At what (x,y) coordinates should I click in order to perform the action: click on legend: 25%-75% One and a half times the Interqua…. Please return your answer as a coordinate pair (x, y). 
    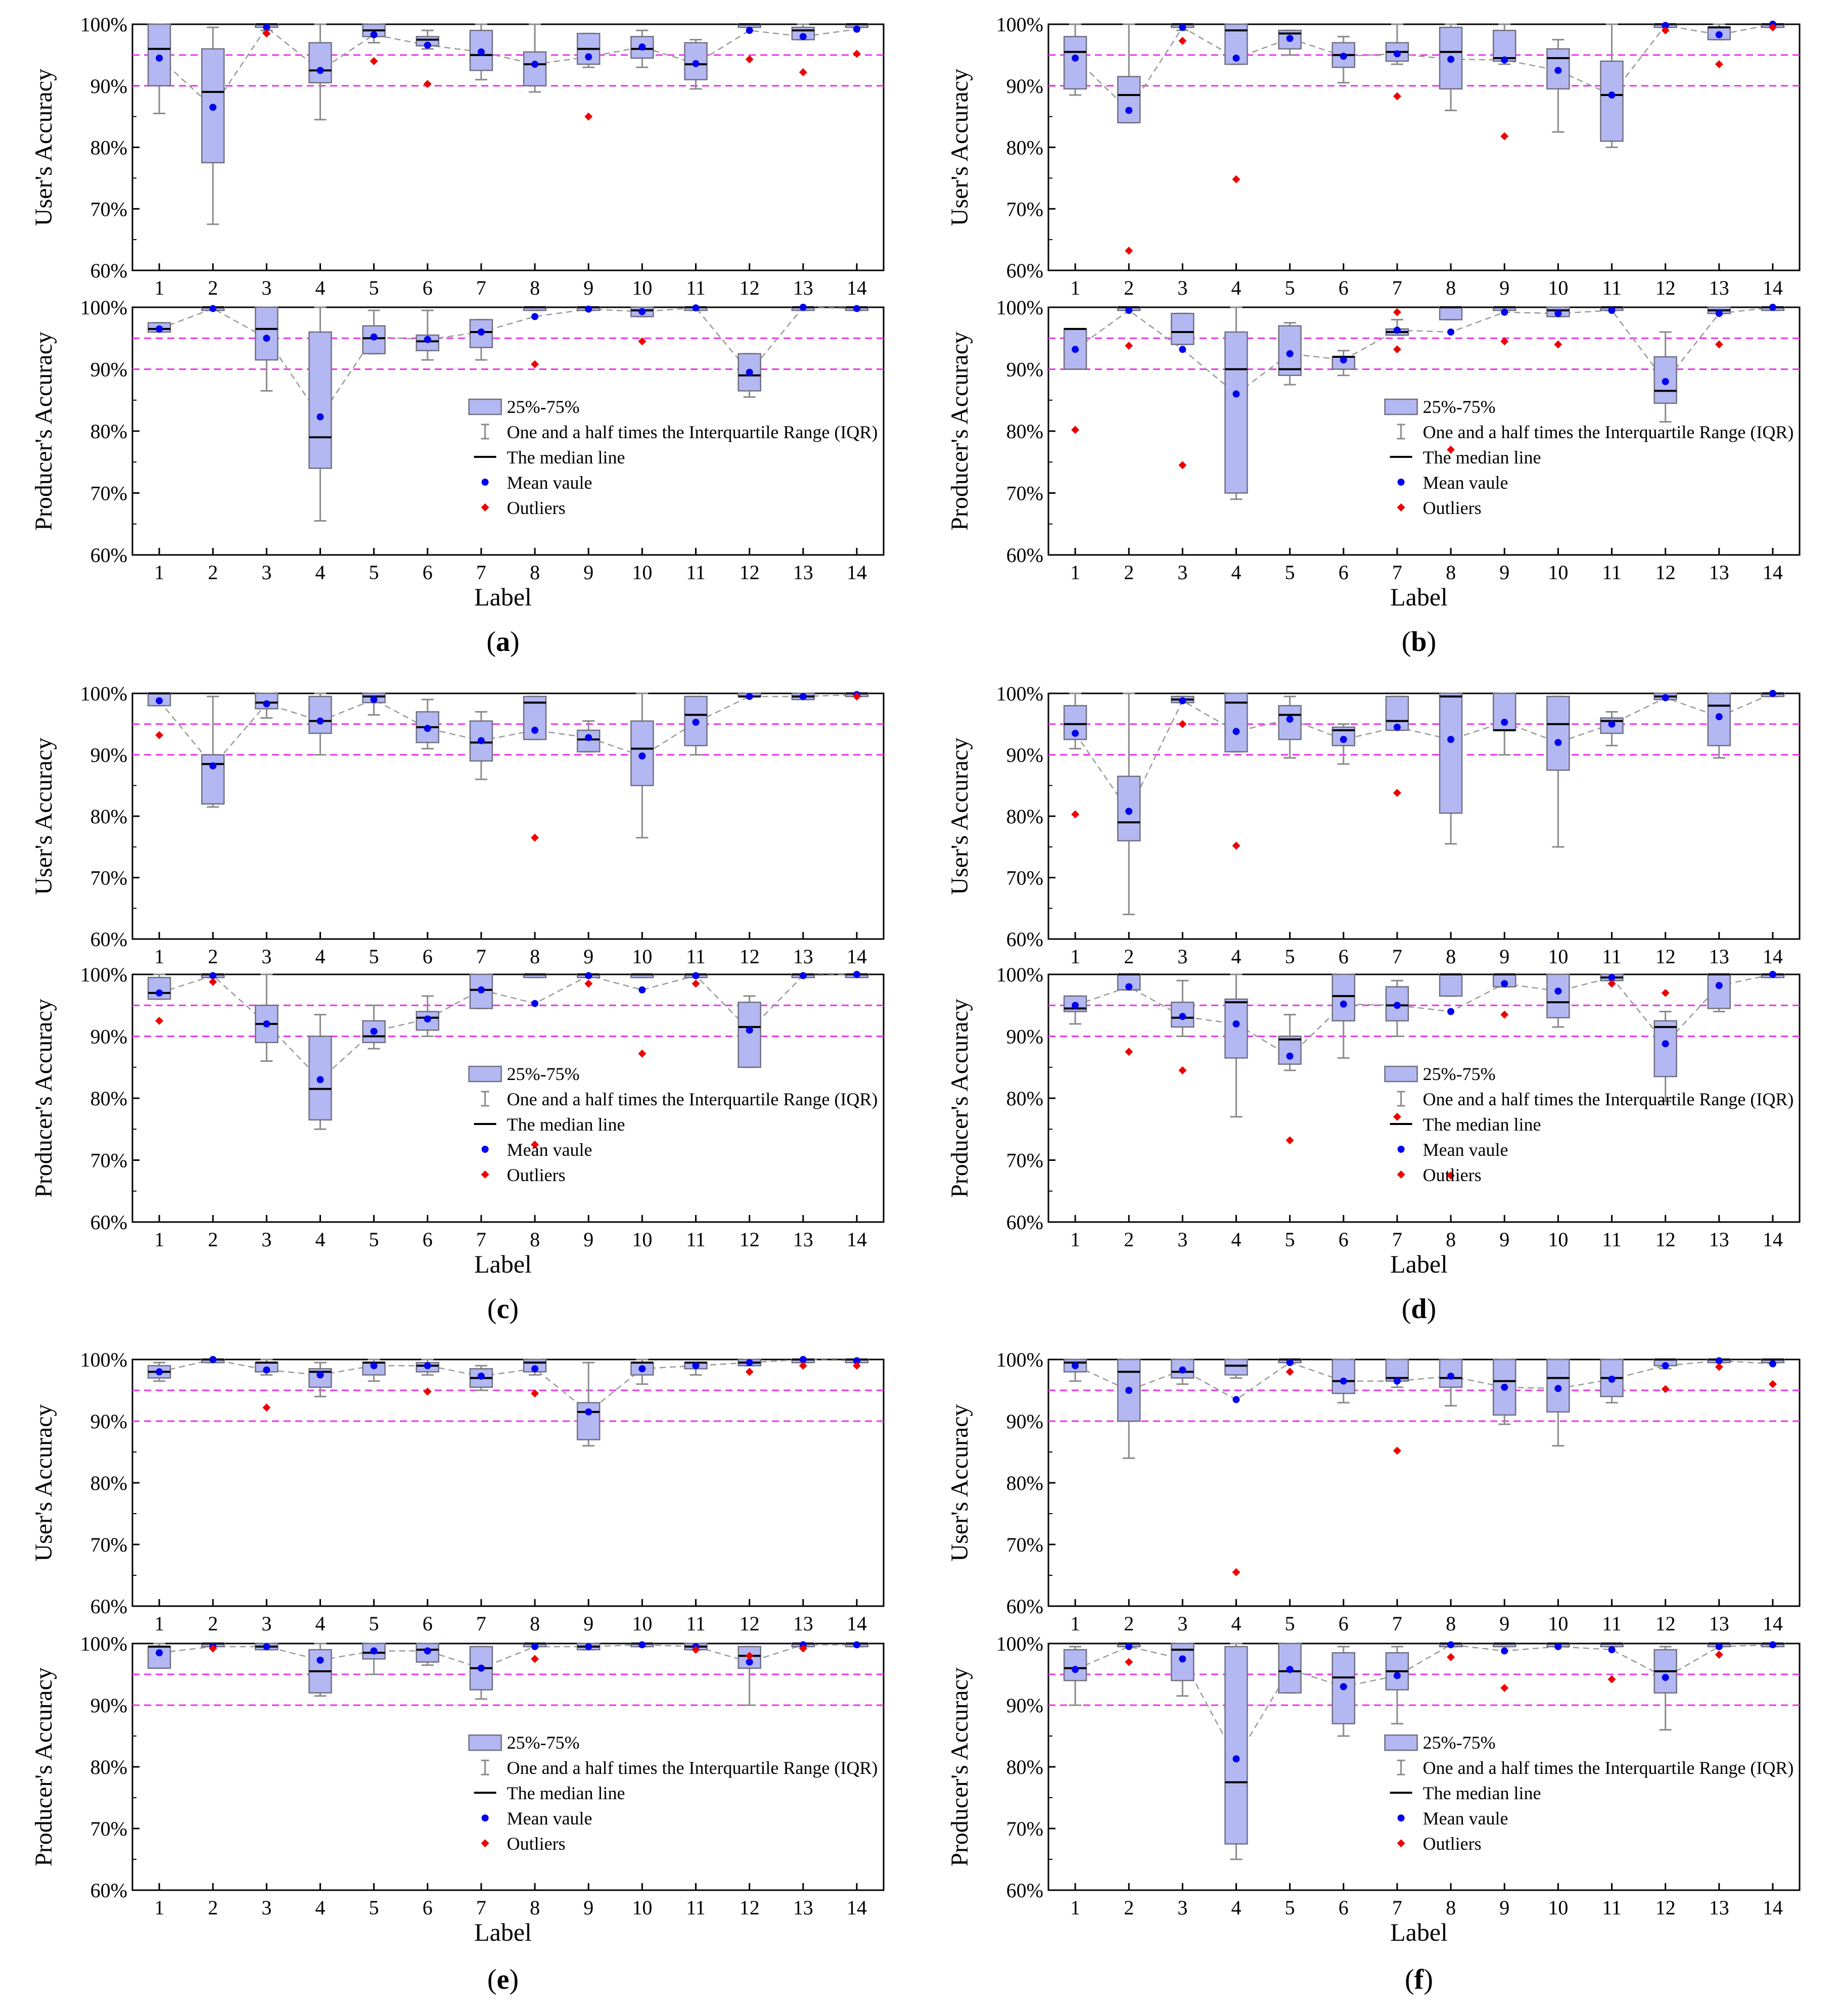
    Looking at the image, I should click on (673, 457).